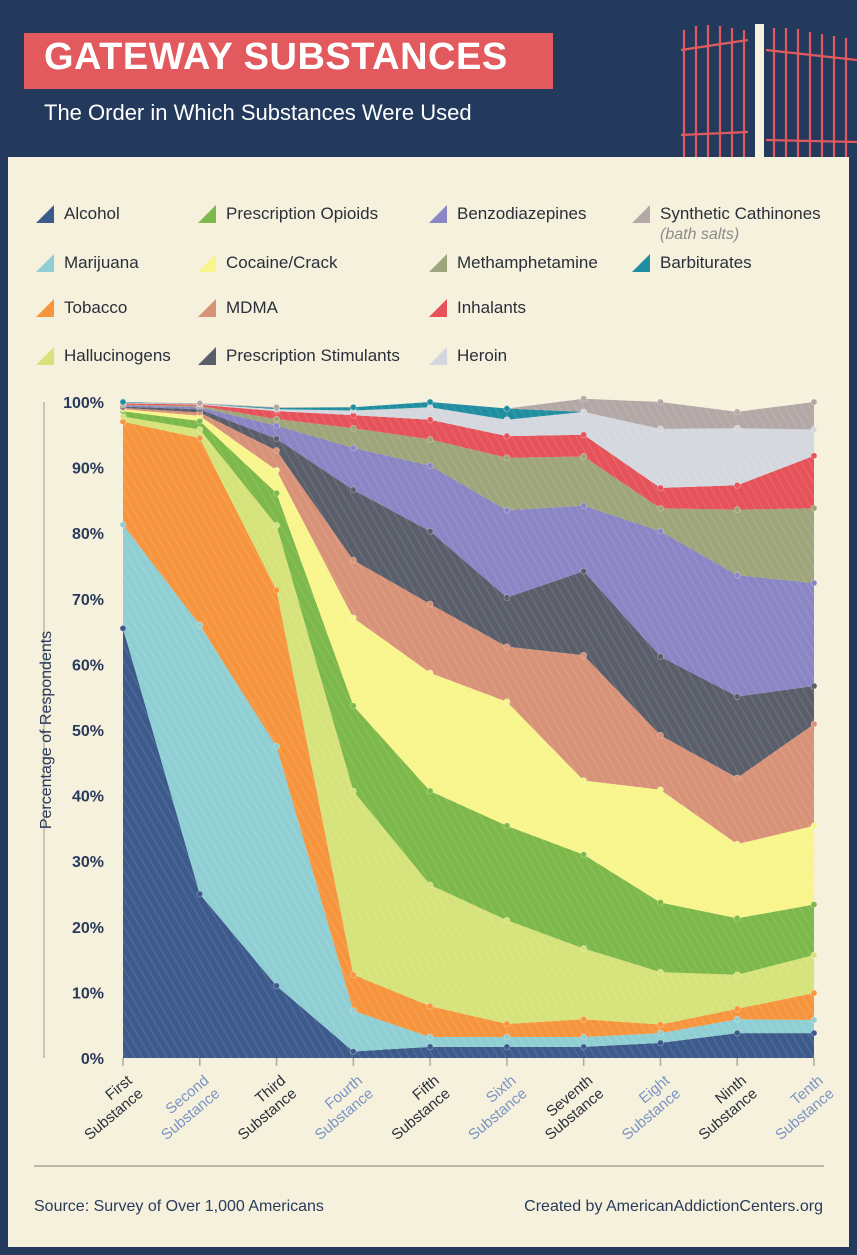 This screenshot has width=857, height=1255. I want to click on legend-item-prescription-stimulants: Prescription Stimulants, so click(298, 356).